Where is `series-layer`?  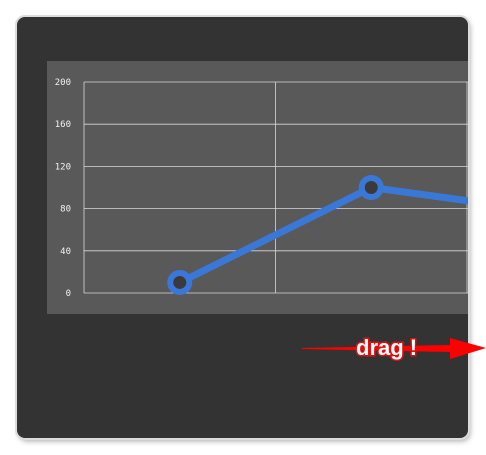 series-layer is located at coordinates (323, 235).